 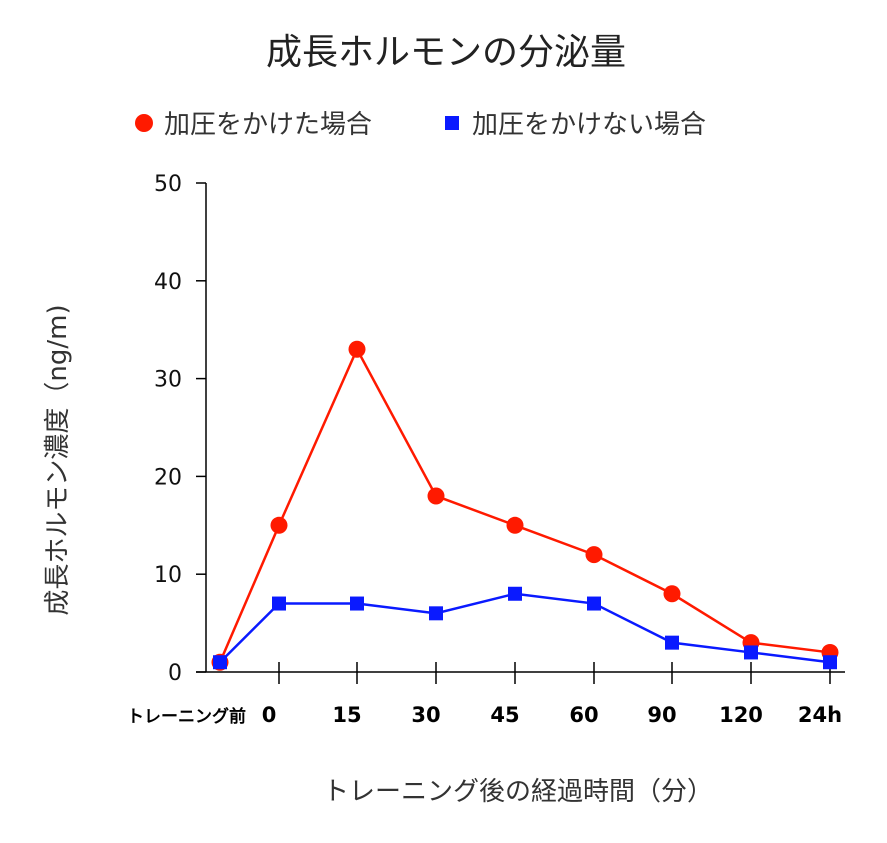 I want to click on x-tick-label: 45, so click(x=504, y=715).